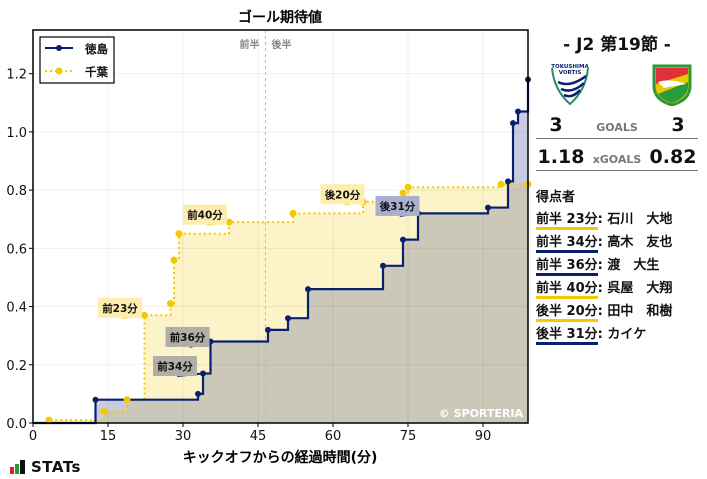  What do you see at coordinates (556, 125) in the screenshot?
I see `home-goals: 3` at bounding box center [556, 125].